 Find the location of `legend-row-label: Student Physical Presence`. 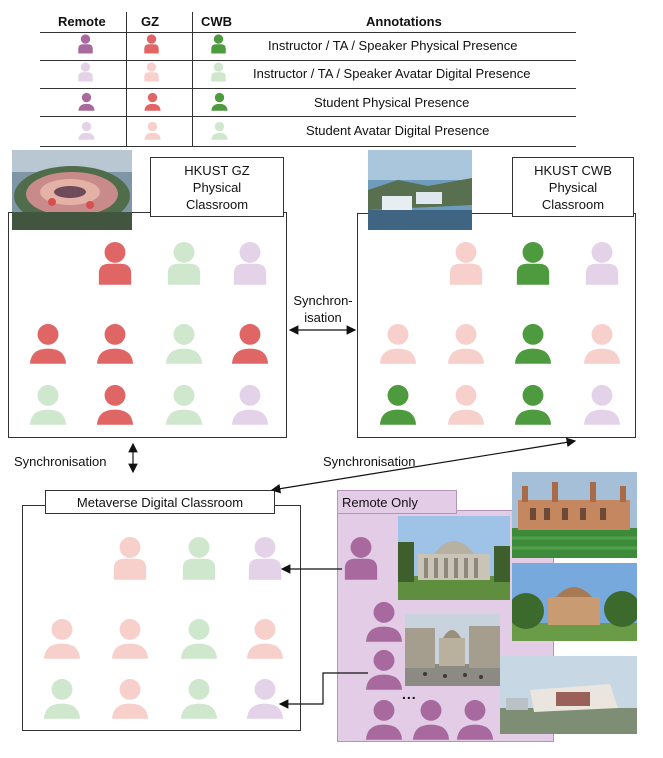

legend-row-label: Student Physical Presence is located at coordinates (392, 102).